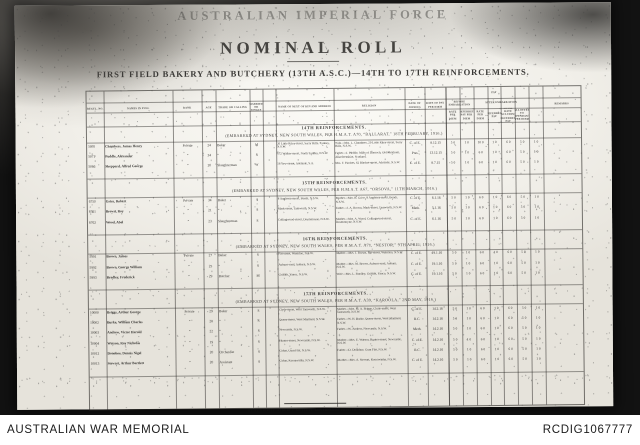  I want to click on cell-religion: R.C., so click(417, 318).